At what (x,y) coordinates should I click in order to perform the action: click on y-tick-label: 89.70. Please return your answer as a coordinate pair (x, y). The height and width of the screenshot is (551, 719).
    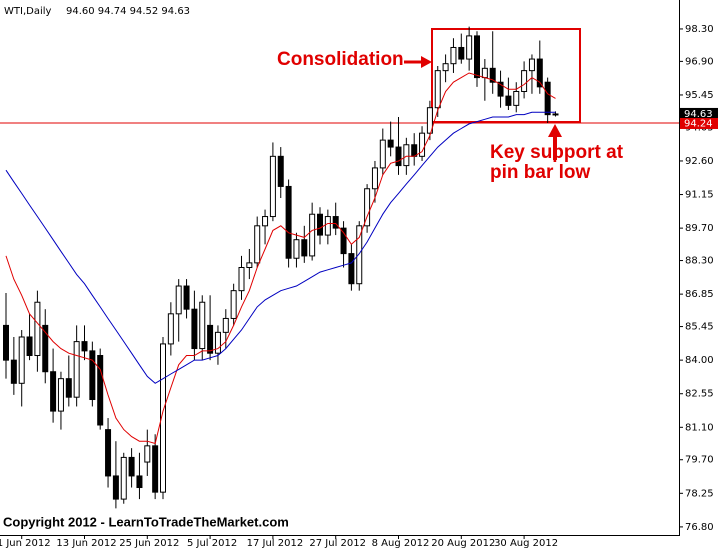
    Looking at the image, I should click on (699, 228).